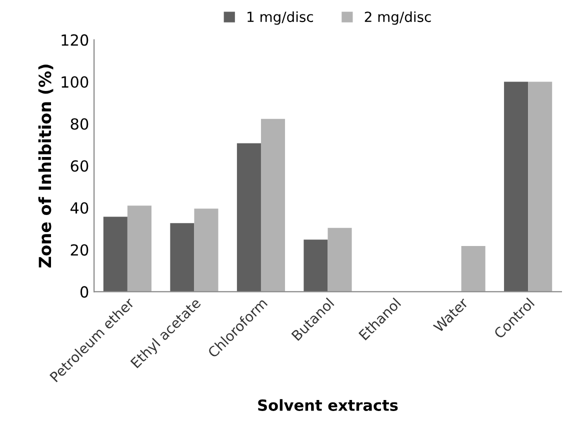  I want to click on legend-label: 2 mg/disc, so click(397, 18).